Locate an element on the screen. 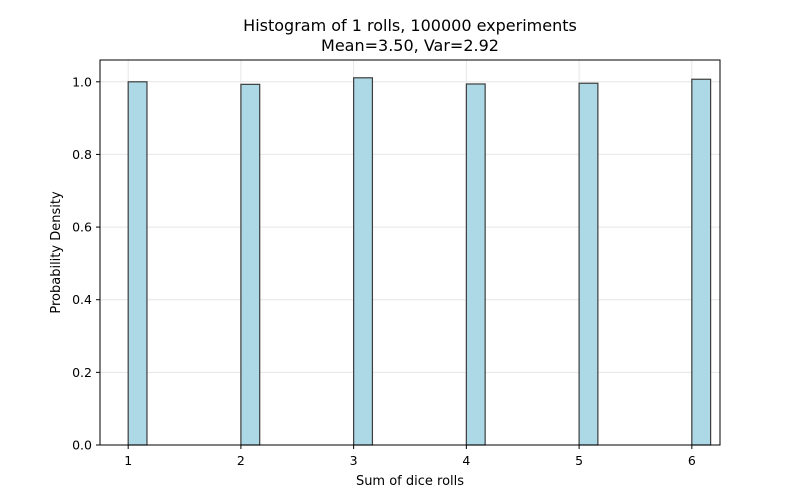 Image resolution: width=800 pixels, height=504 pixels. chart-title-line2: Mean=3.50, Var=2.92 is located at coordinates (410, 45).